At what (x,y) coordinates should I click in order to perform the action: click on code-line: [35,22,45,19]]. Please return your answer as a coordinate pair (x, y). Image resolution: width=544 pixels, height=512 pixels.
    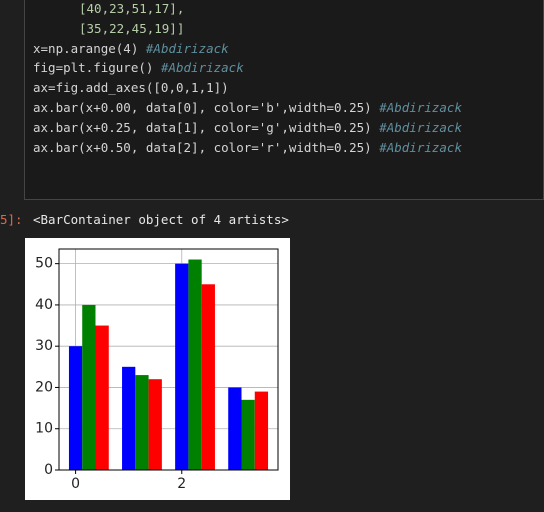
    Looking at the image, I should click on (131, 29).